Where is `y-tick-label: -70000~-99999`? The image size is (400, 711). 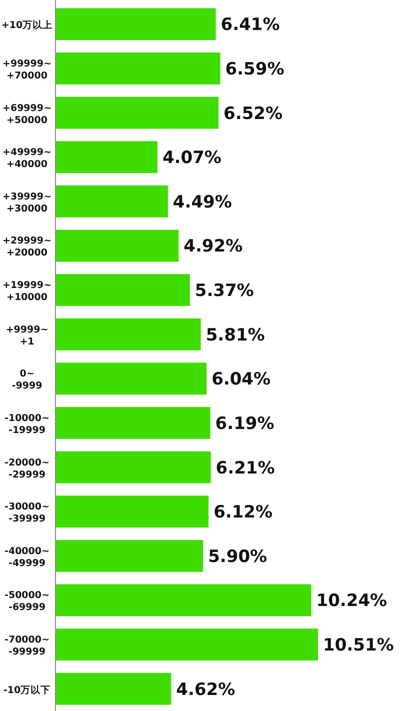
y-tick-label: -70000~-99999 is located at coordinates (27, 646).